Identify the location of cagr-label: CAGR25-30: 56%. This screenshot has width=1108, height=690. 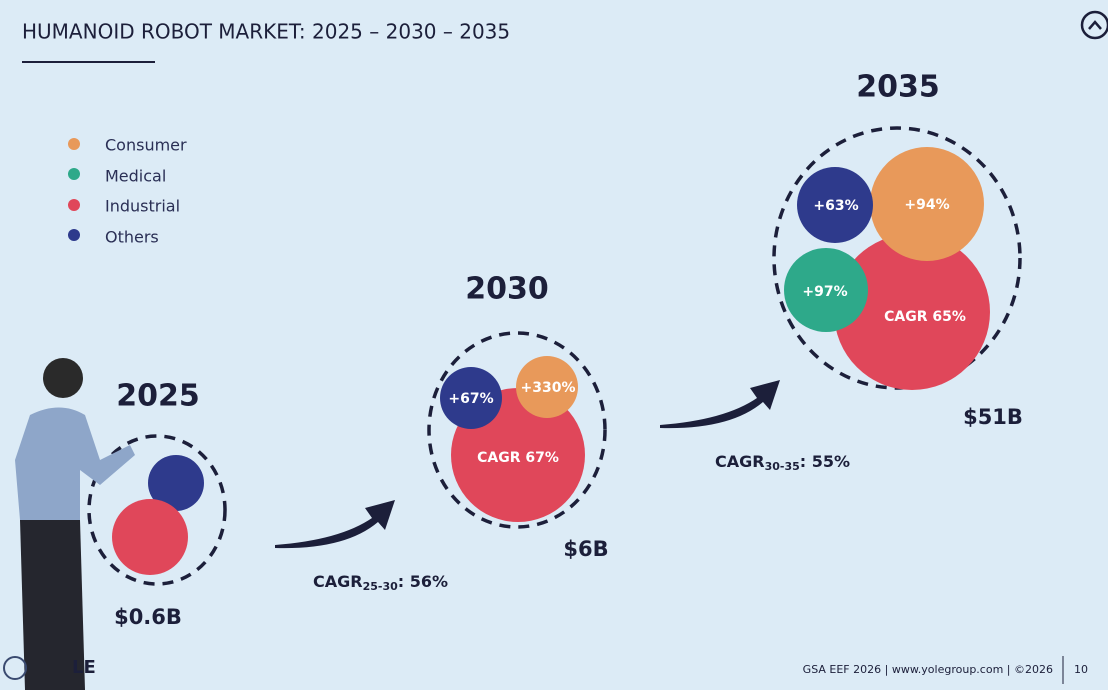
(380, 583).